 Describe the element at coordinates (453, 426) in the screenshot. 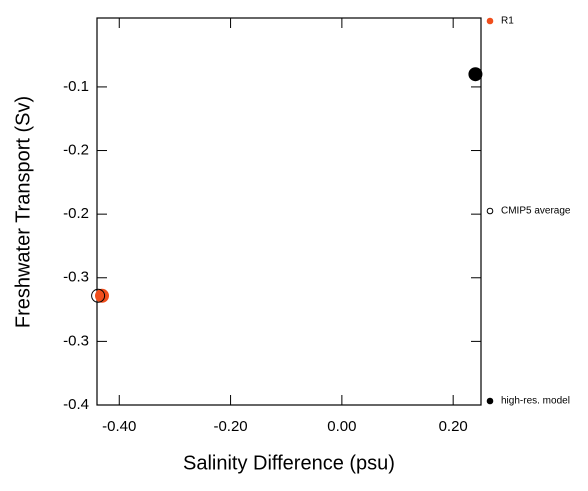

I see `x-tick-label: 0.20` at that location.